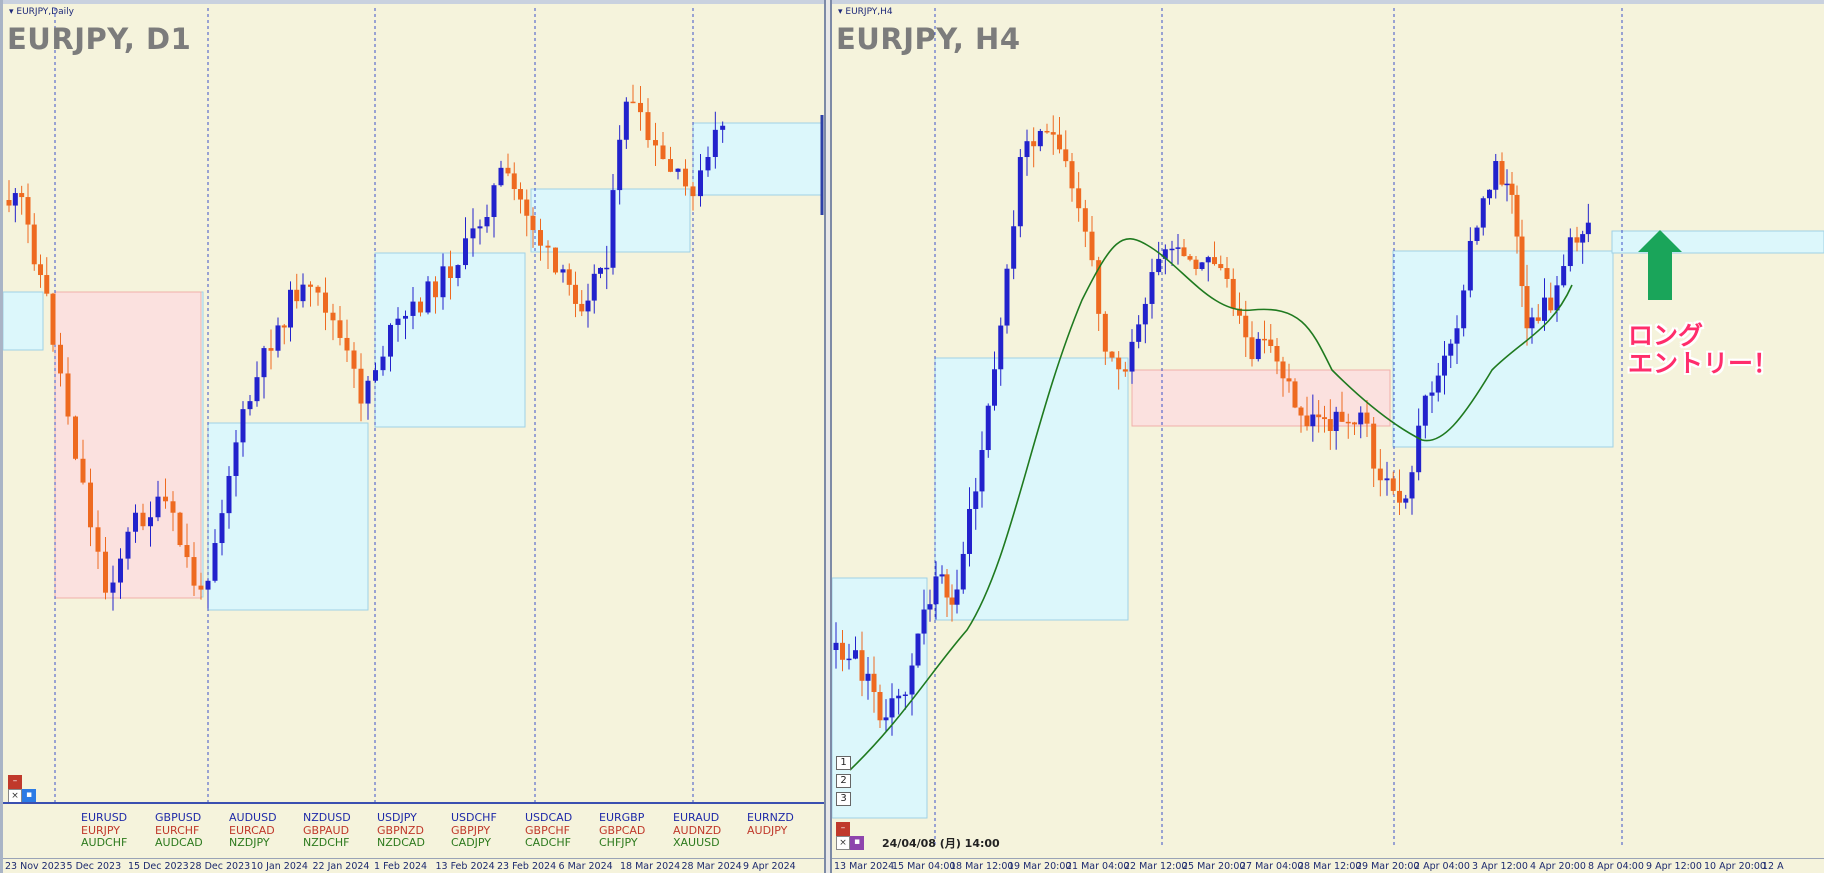 This screenshot has height=873, width=1824. What do you see at coordinates (843, 781) in the screenshot?
I see `button-2: 2` at bounding box center [843, 781].